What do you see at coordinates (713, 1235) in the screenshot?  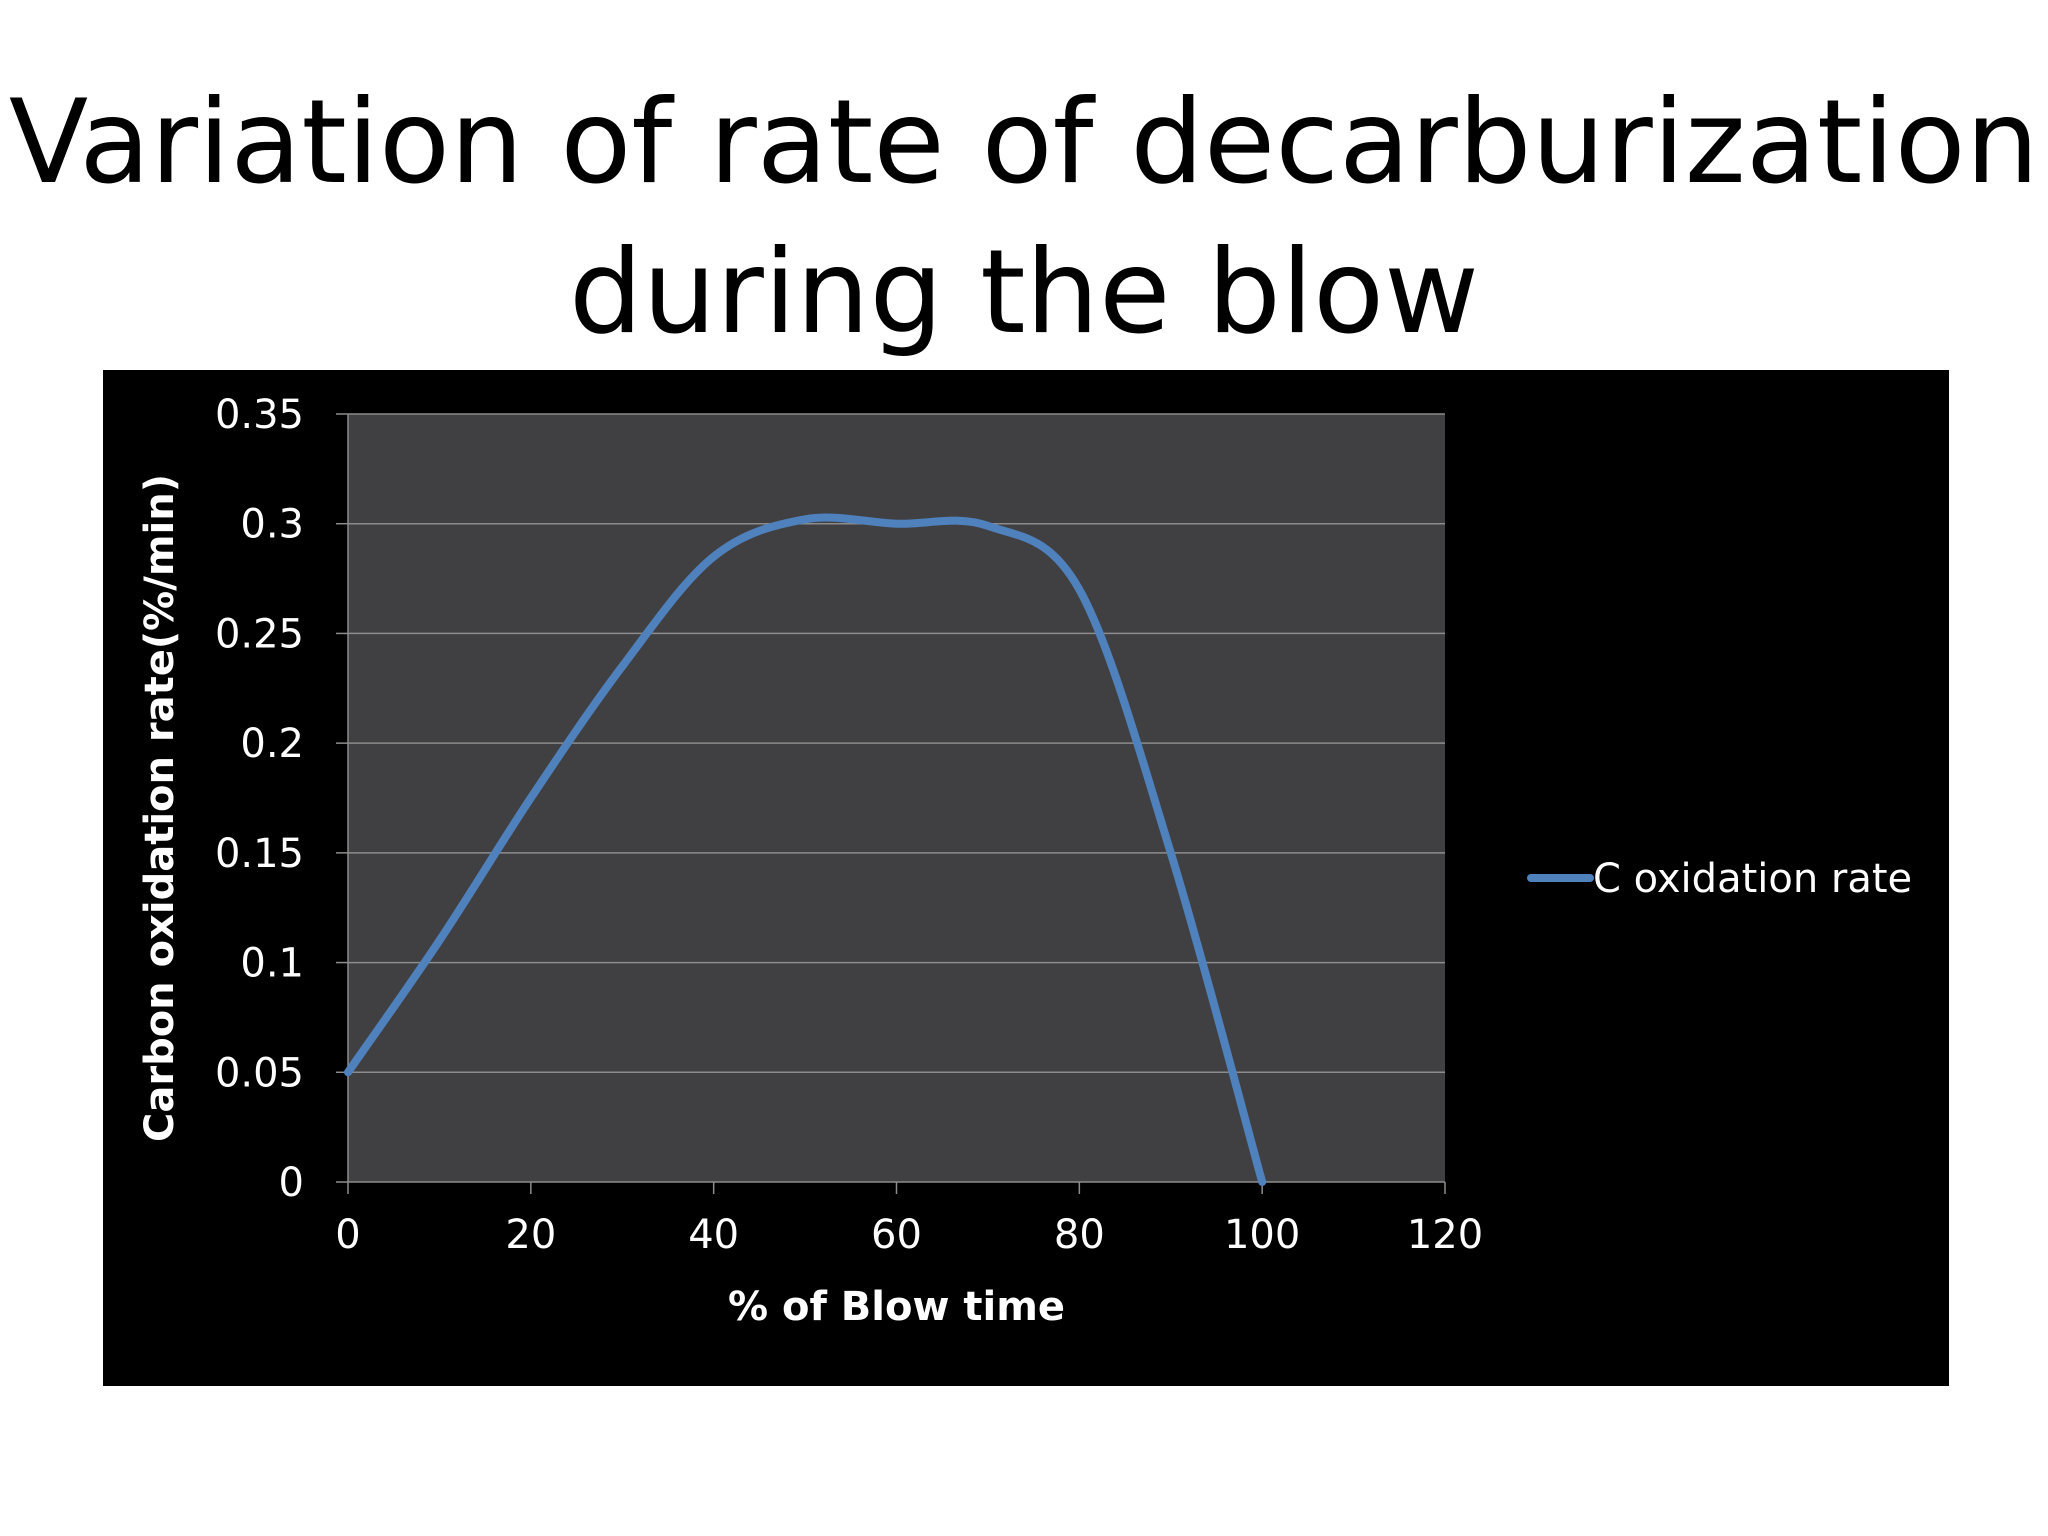 I see `x-tick-label: 40` at bounding box center [713, 1235].